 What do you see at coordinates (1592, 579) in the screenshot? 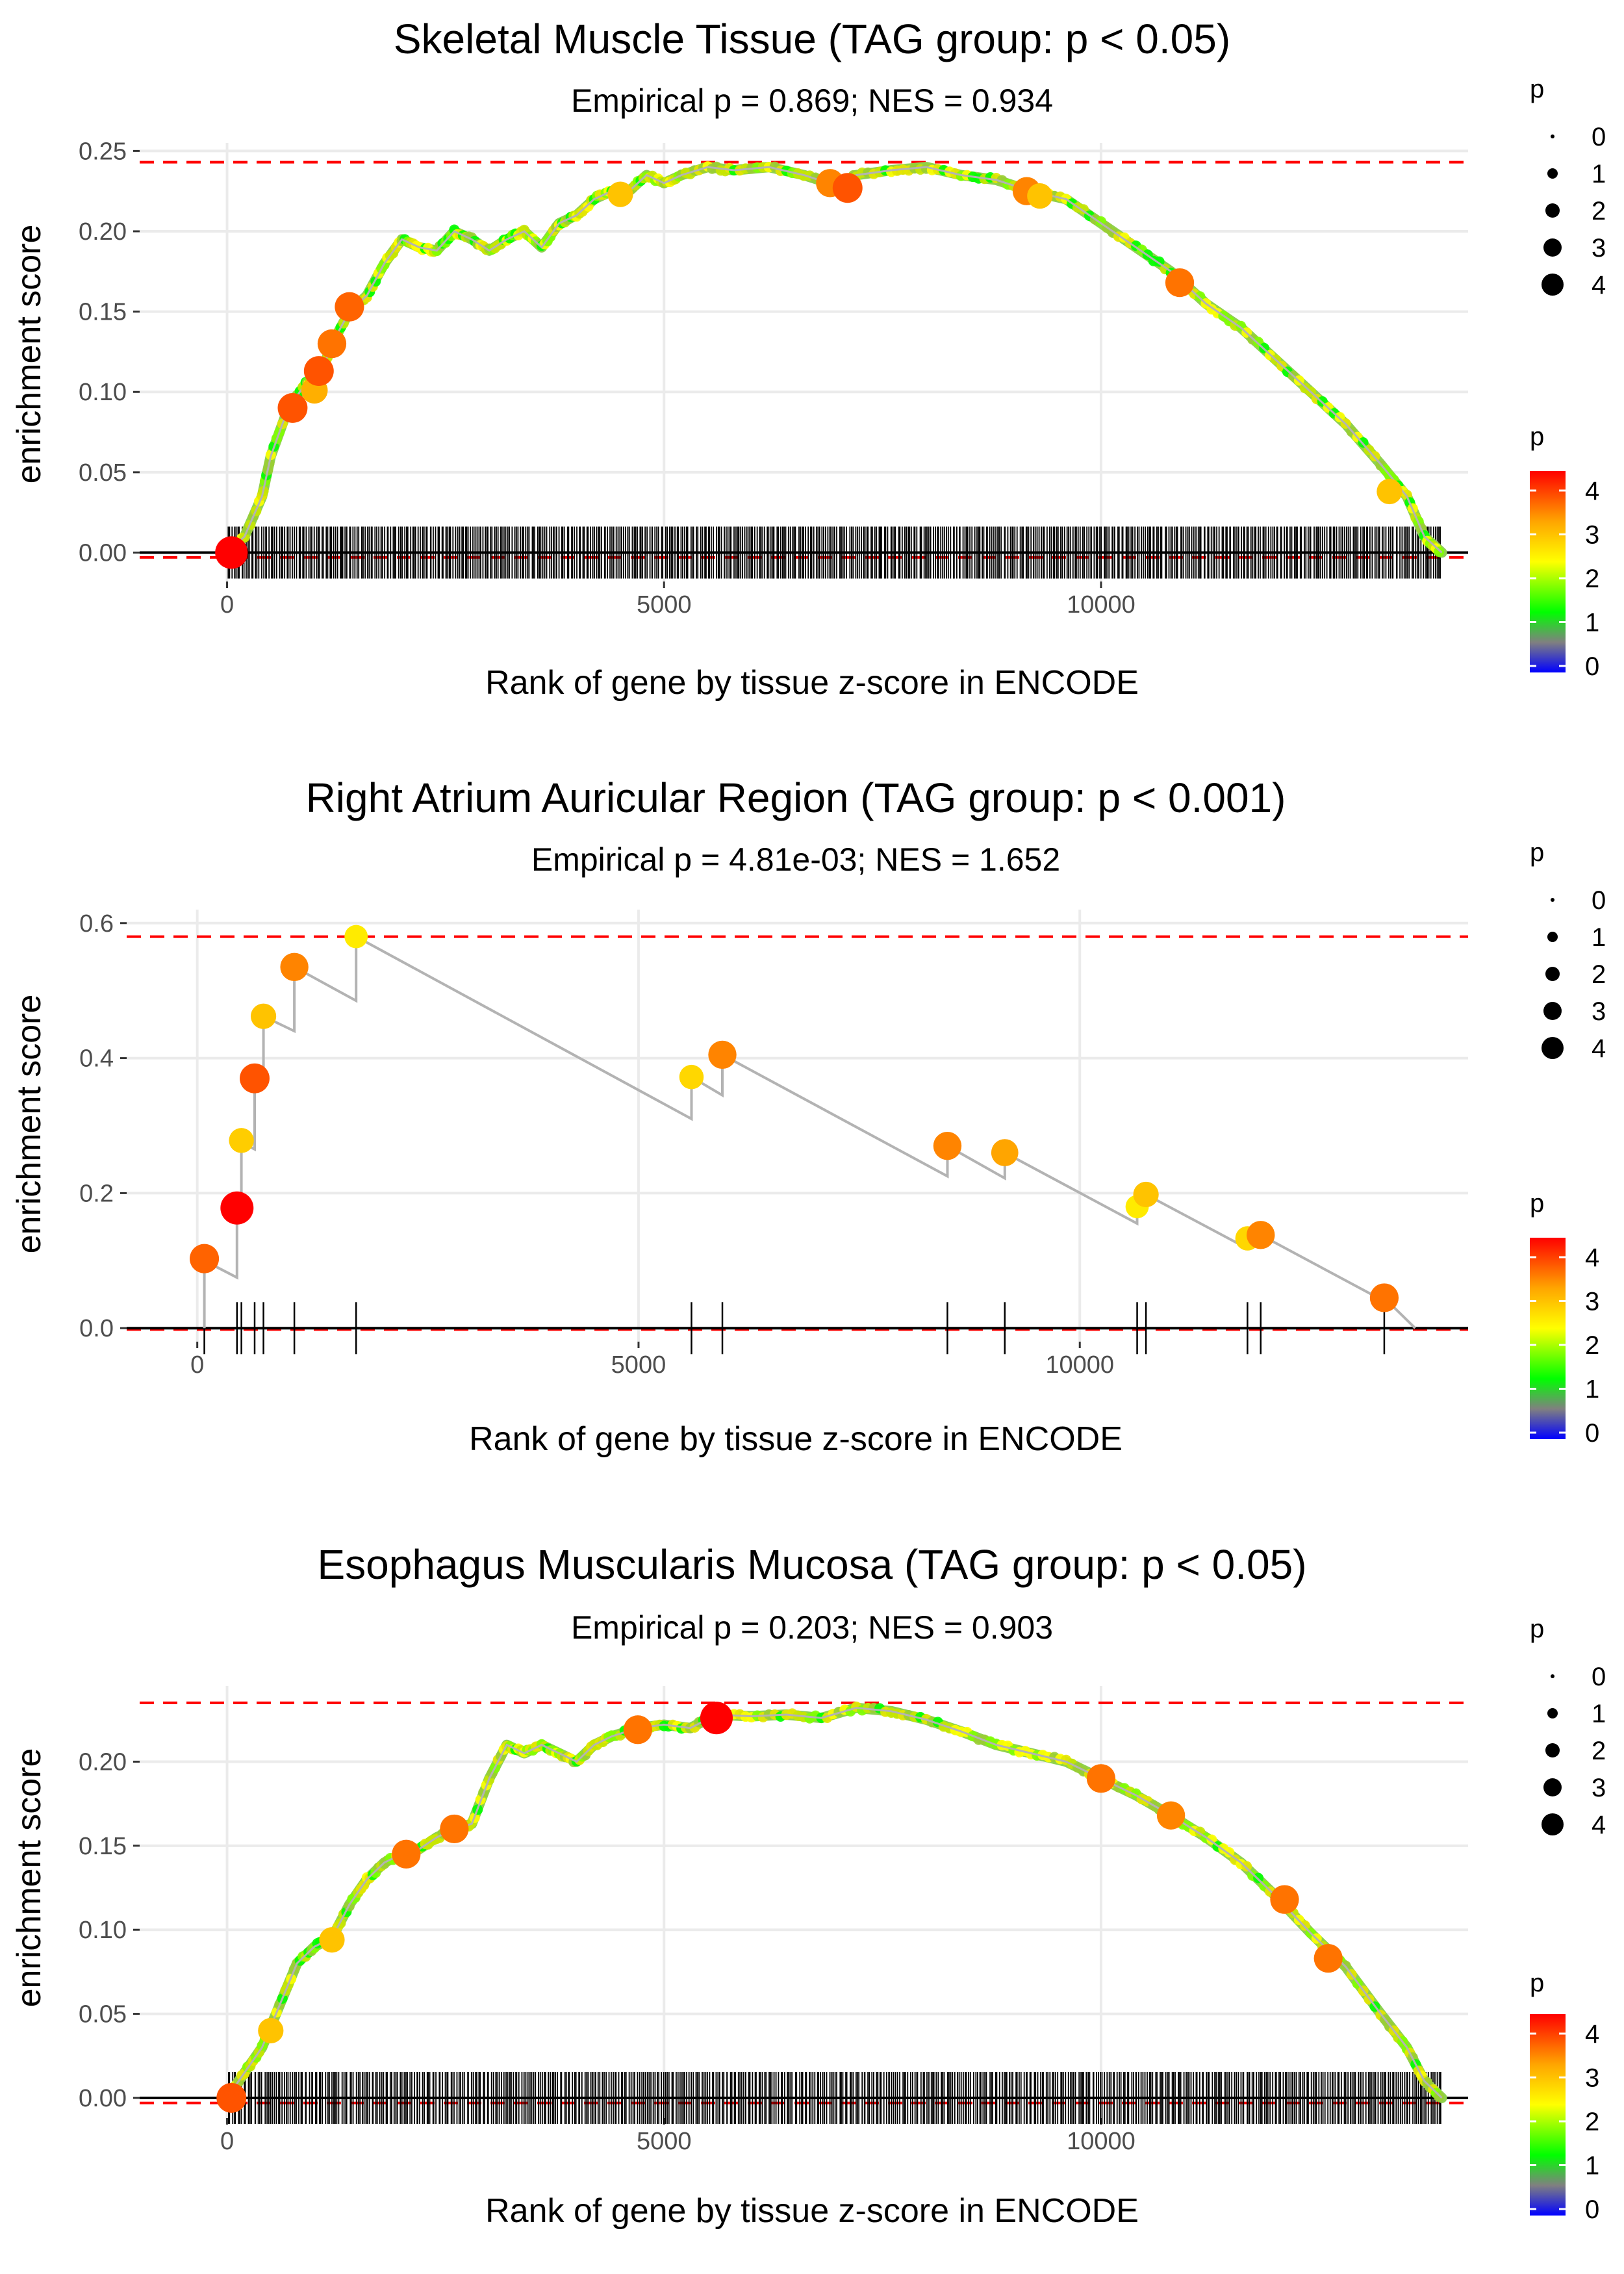
I see `color-legend-label: 2` at bounding box center [1592, 579].